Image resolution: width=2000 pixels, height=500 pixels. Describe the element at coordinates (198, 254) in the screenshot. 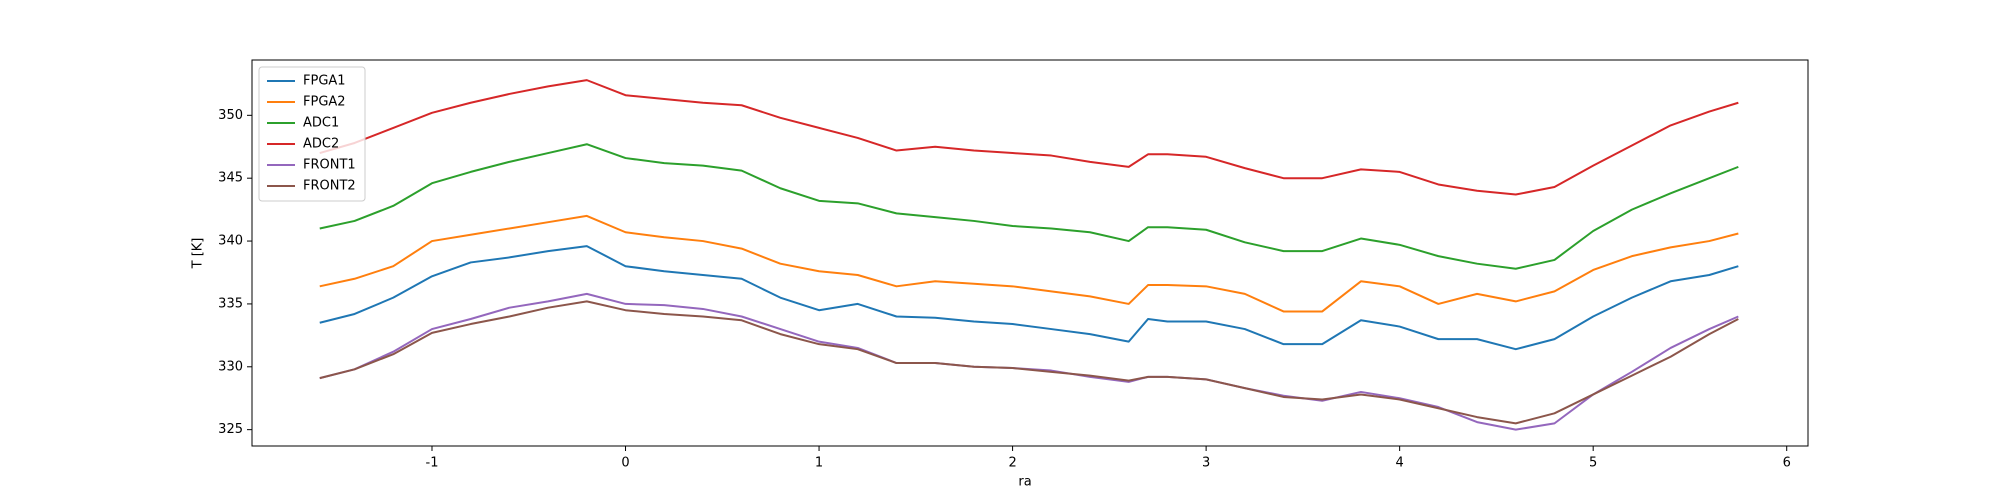

I see `y-axis-label: T [K]` at that location.